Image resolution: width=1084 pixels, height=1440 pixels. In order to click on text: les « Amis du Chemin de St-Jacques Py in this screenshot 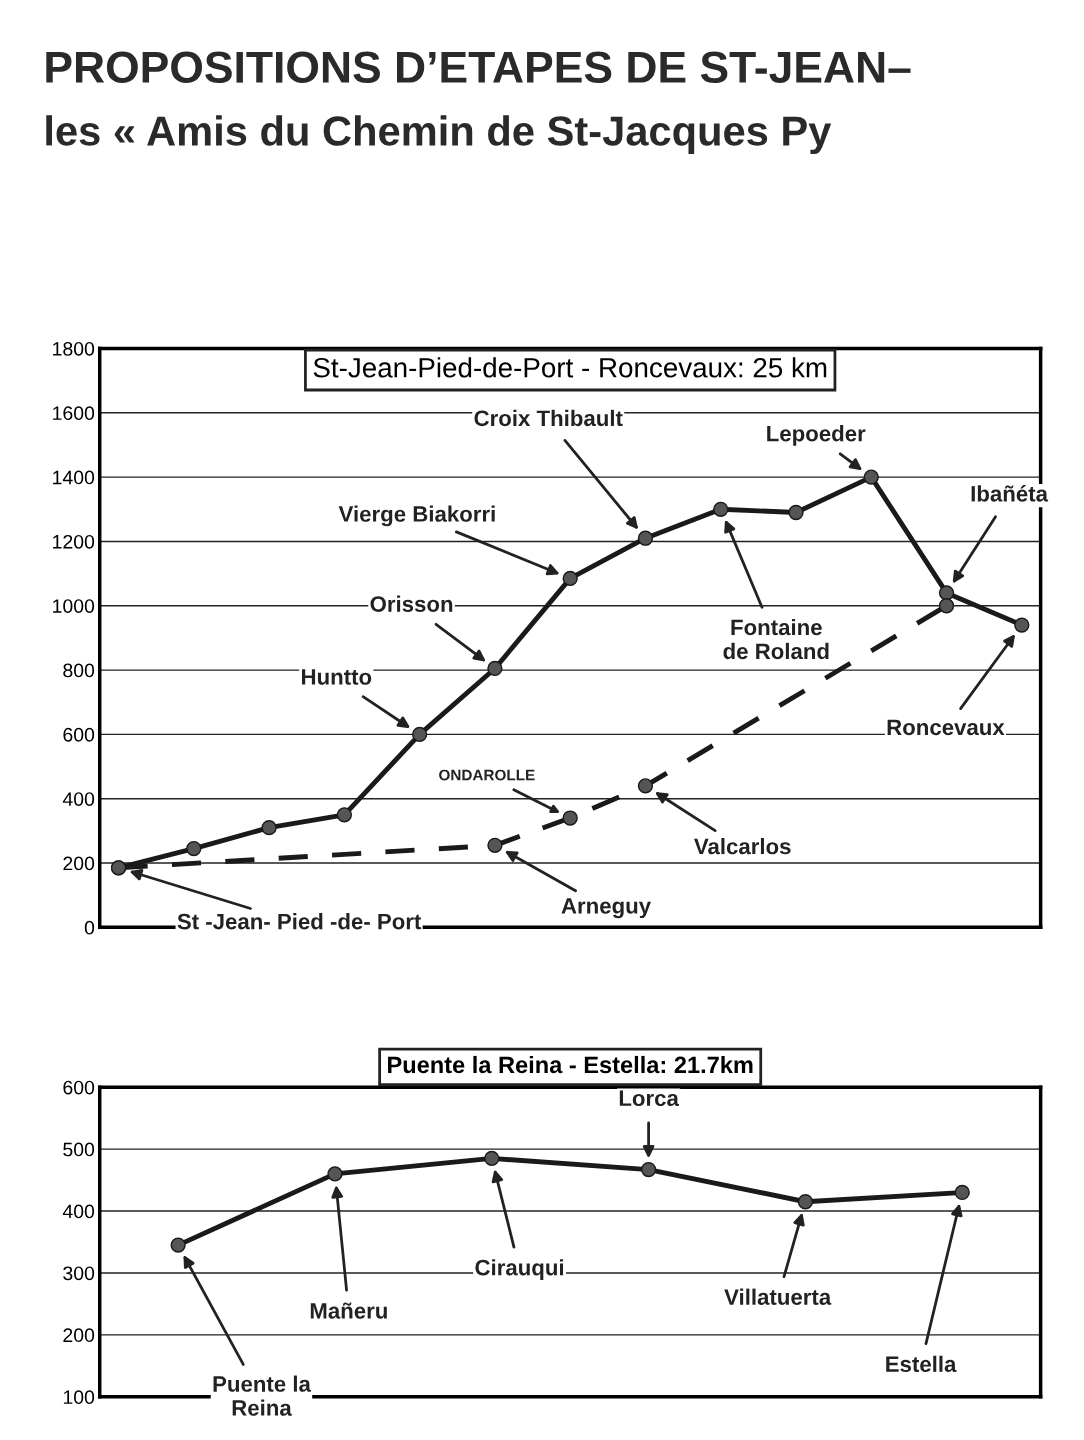, I will do `click(439, 135)`.